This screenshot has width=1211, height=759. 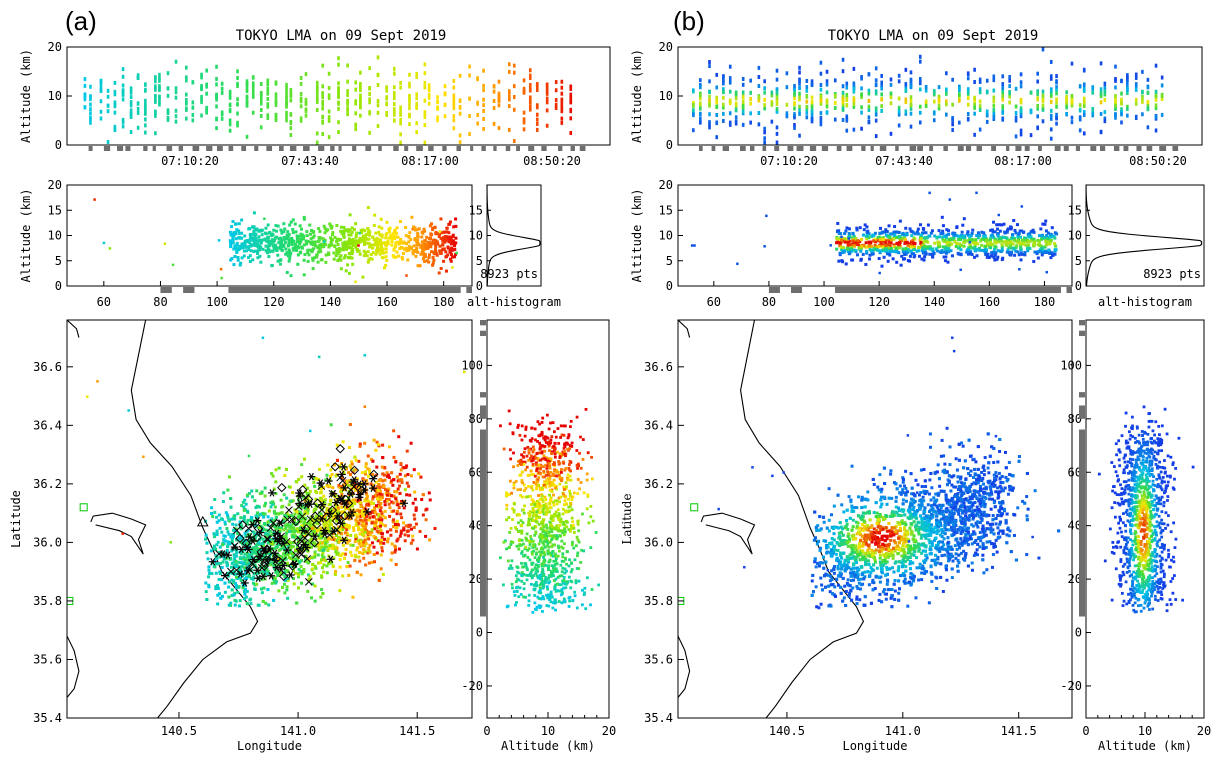 I want to click on diamond-marker, so click(x=240, y=538).